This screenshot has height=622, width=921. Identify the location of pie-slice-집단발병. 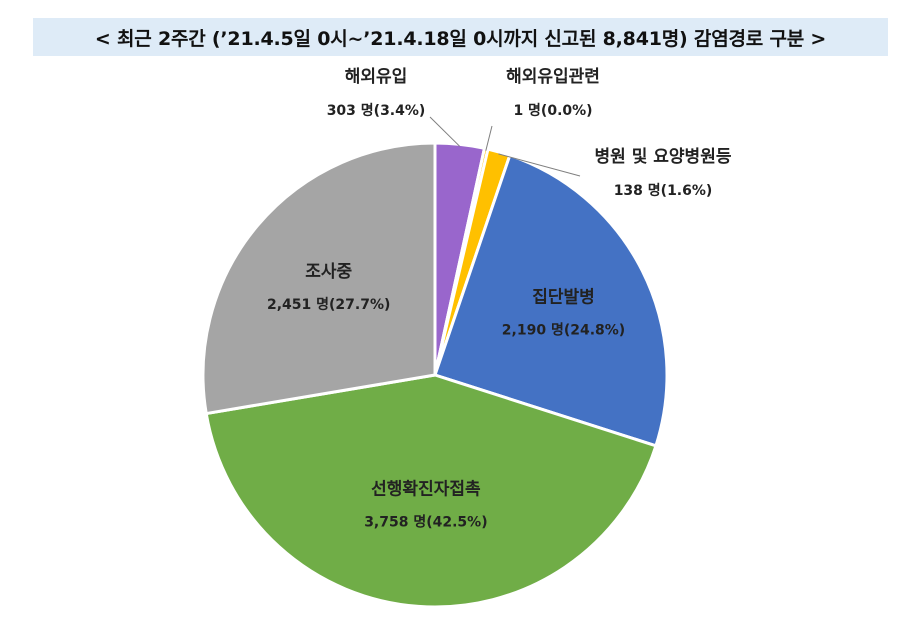
(551, 300).